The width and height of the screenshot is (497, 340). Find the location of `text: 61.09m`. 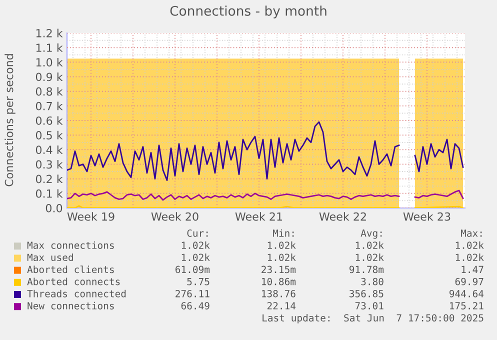

text: 61.09m is located at coordinates (193, 270).